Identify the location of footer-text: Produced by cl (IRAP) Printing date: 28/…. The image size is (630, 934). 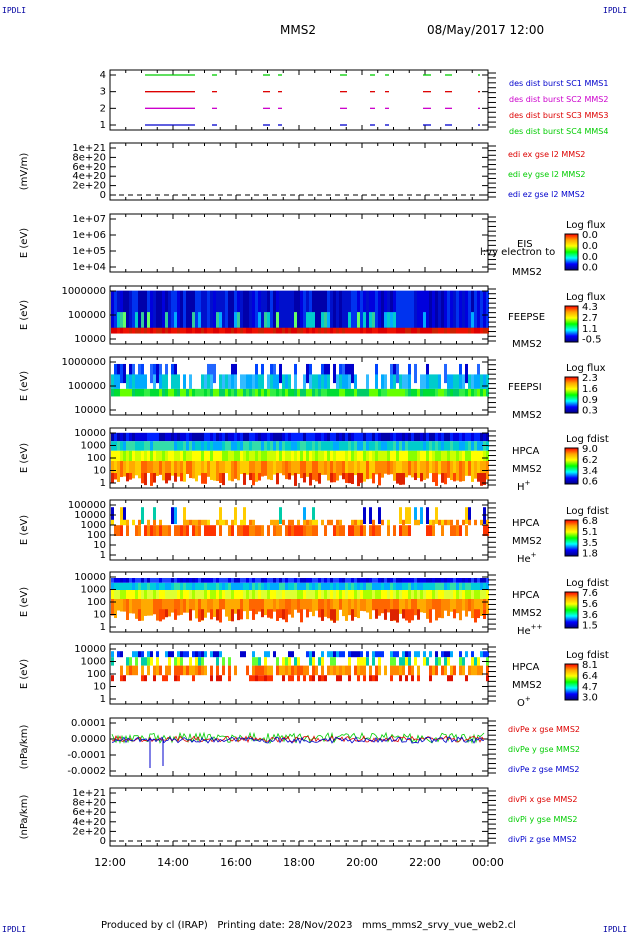
(308, 925).